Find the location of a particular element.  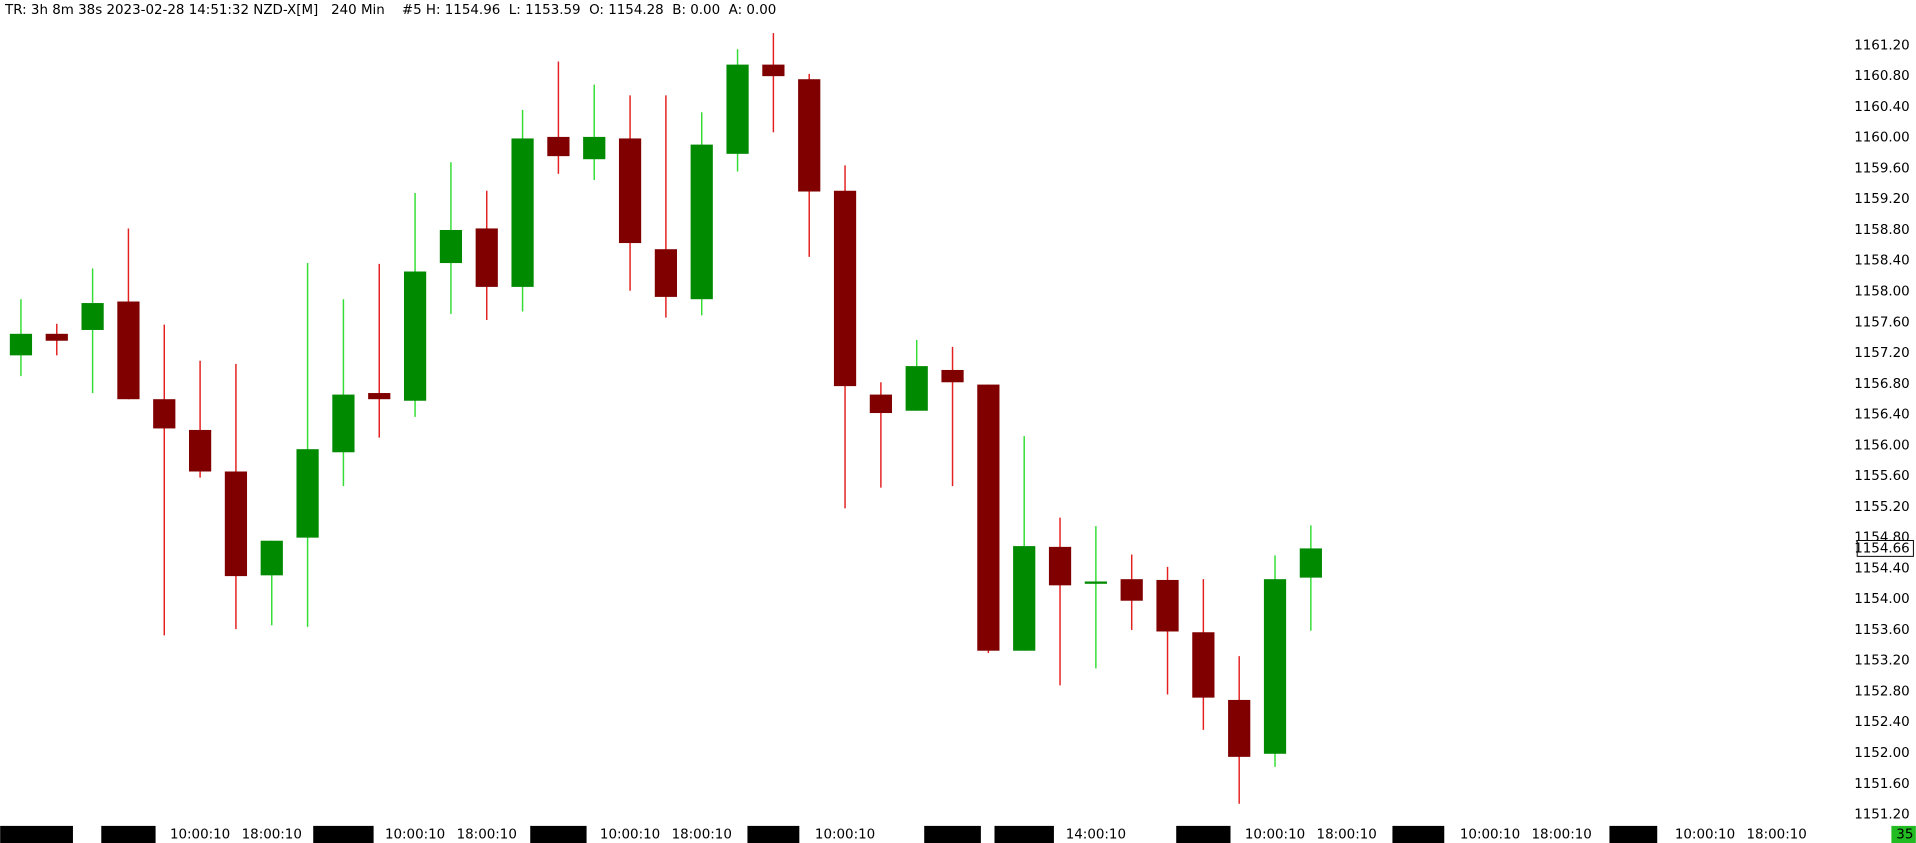

countdown-label: 35 is located at coordinates (1904, 834).